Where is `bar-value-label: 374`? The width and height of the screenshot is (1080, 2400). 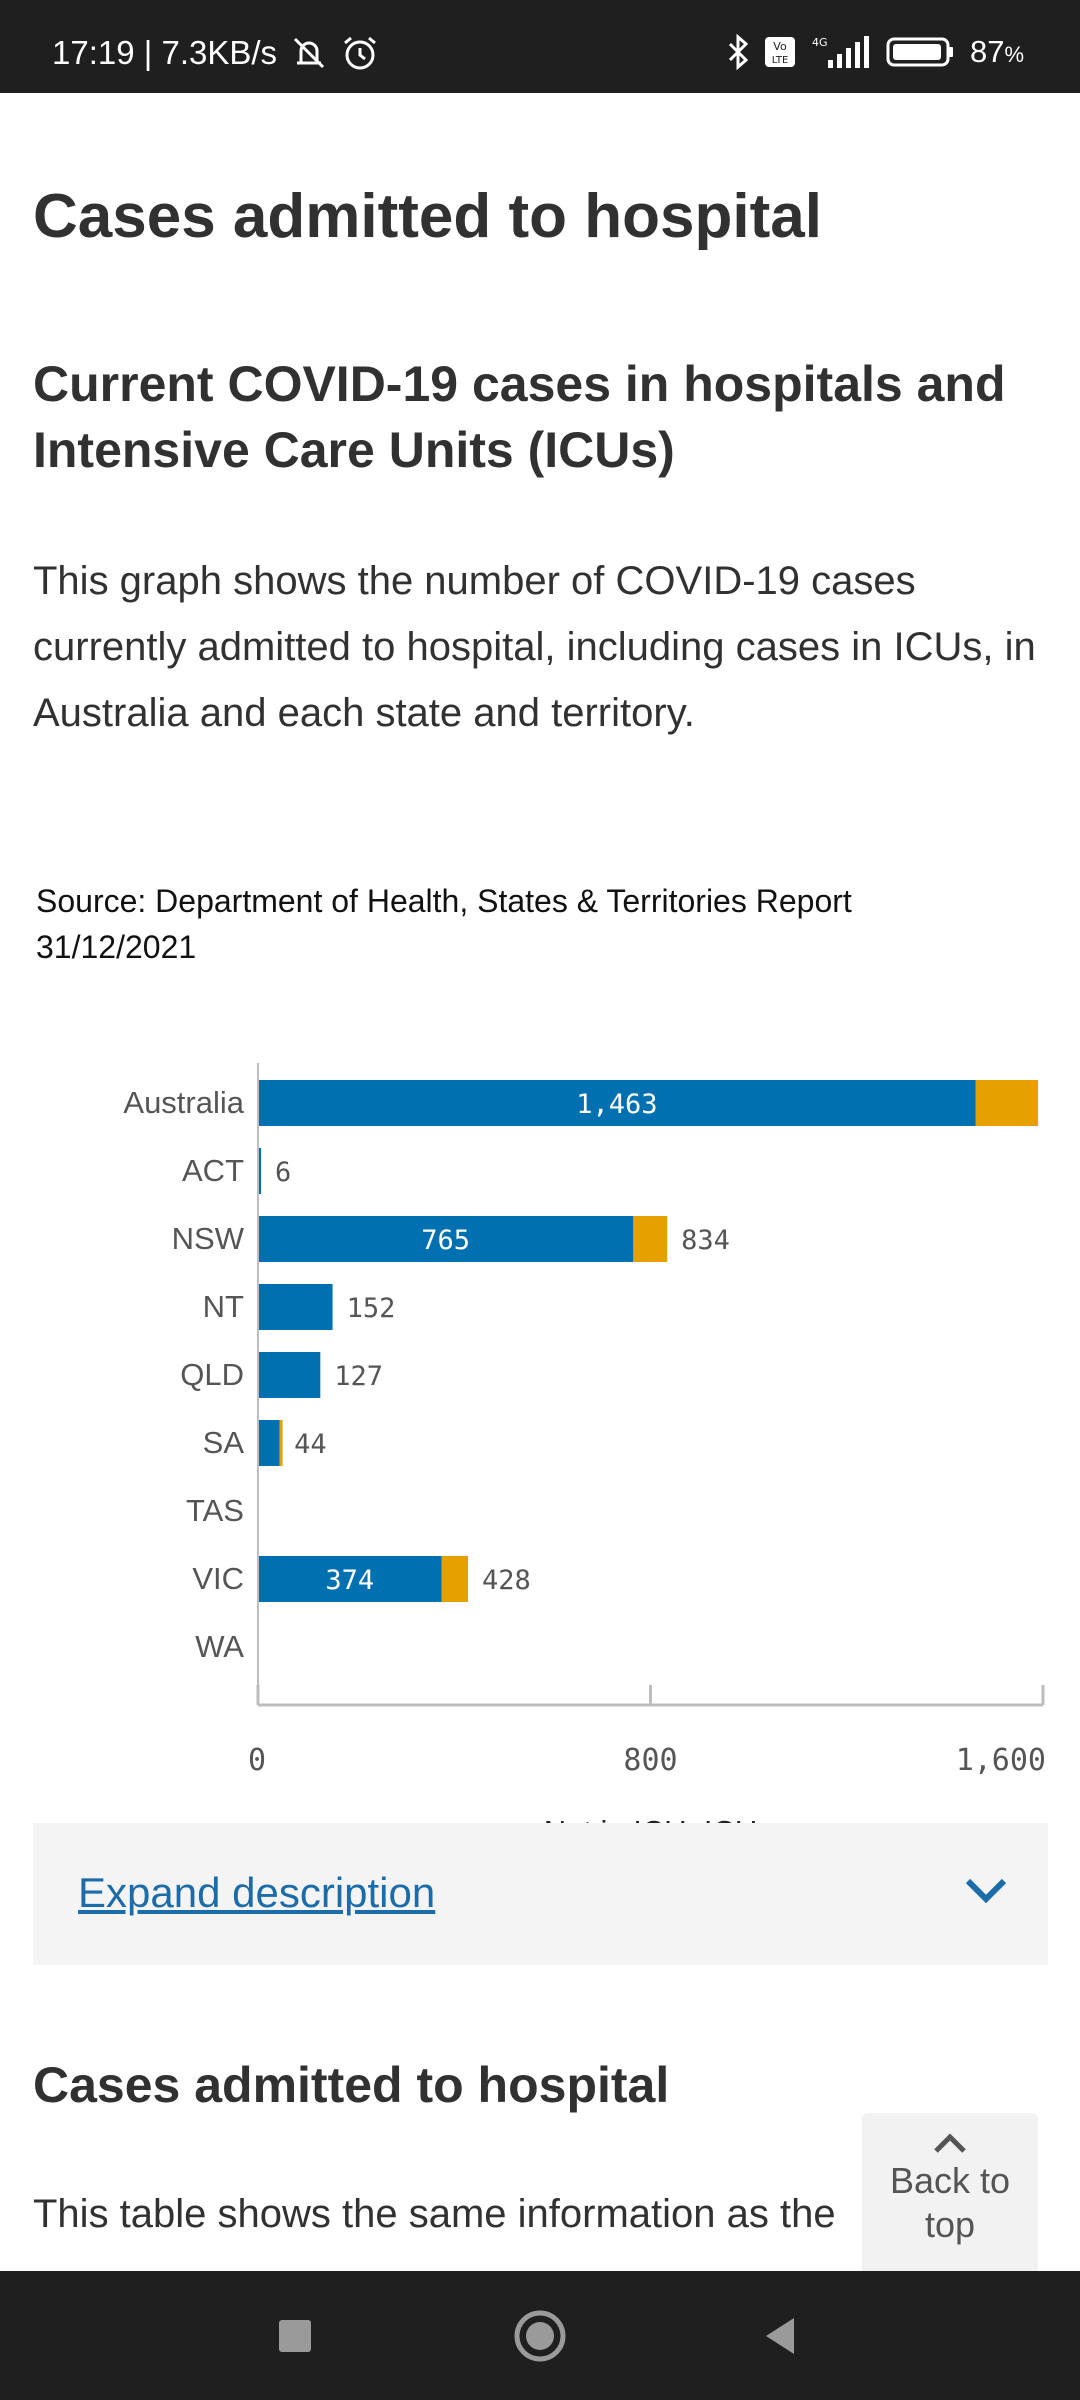
bar-value-label: 374 is located at coordinates (349, 1580).